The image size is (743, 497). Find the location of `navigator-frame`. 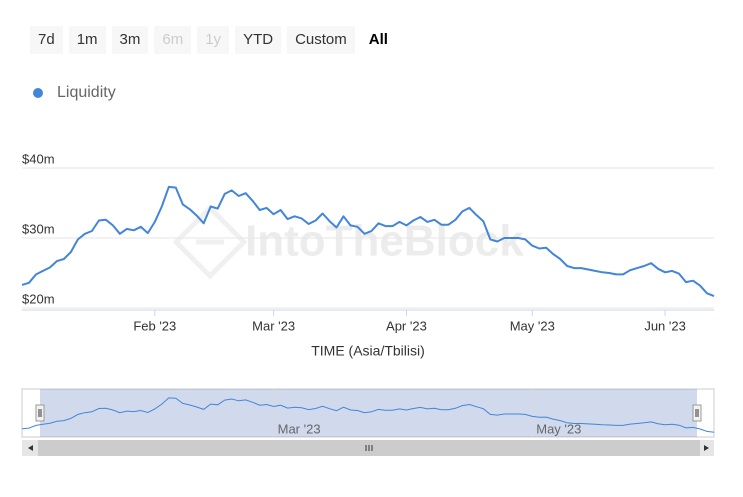

navigator-frame is located at coordinates (368, 413).